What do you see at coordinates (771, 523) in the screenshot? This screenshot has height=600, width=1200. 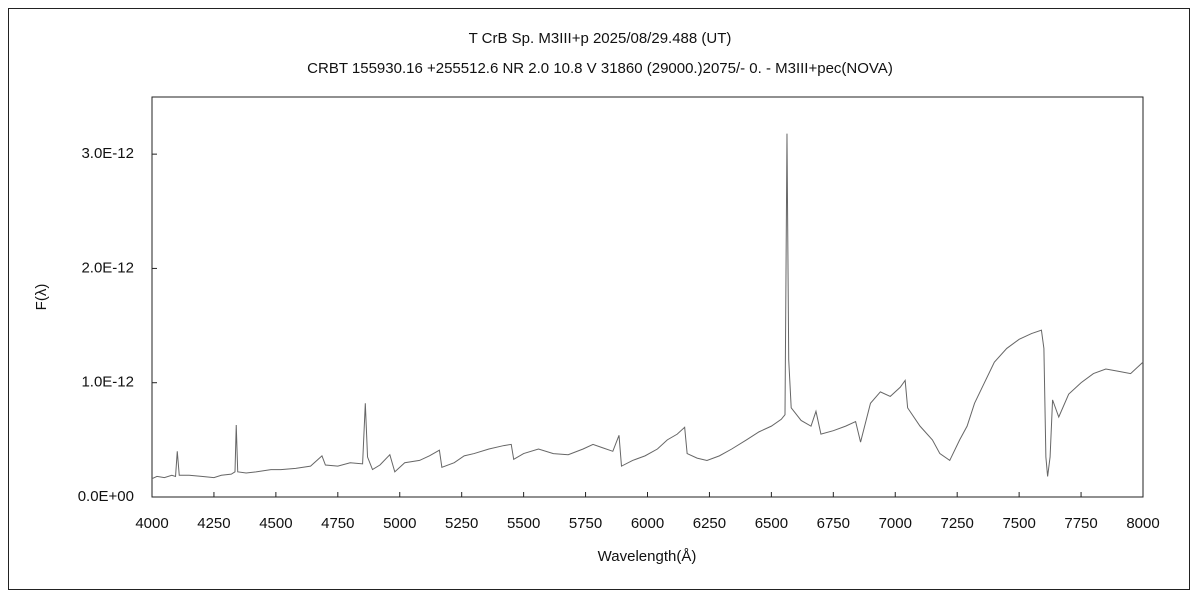 I see `x-tick-label: 6500` at bounding box center [771, 523].